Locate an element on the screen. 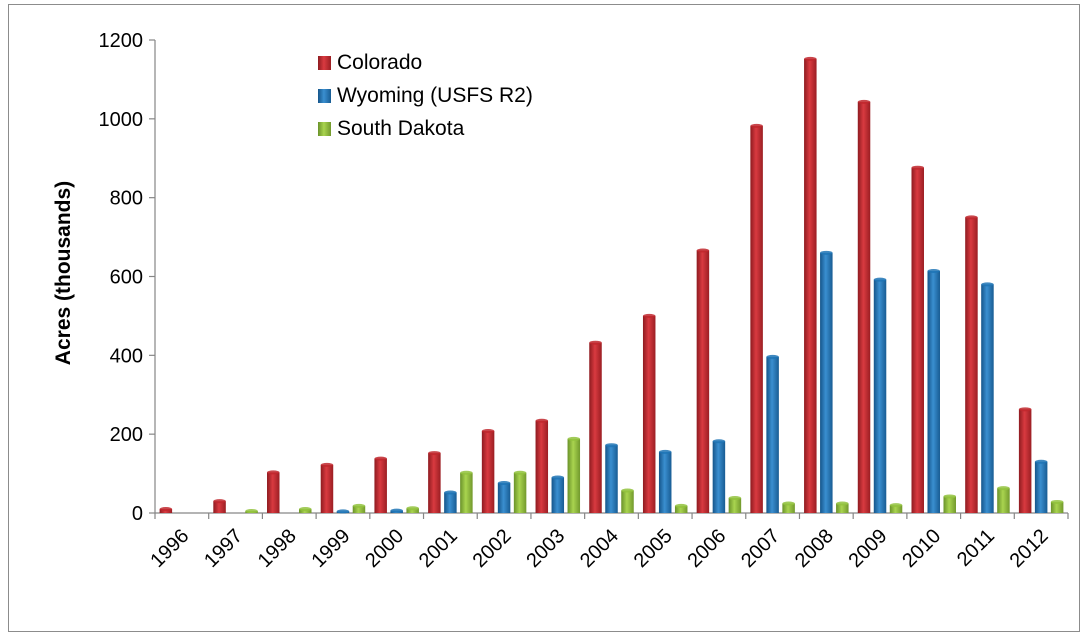 The image size is (1083, 635). x-tick-label: 2003 is located at coordinates (545, 548).